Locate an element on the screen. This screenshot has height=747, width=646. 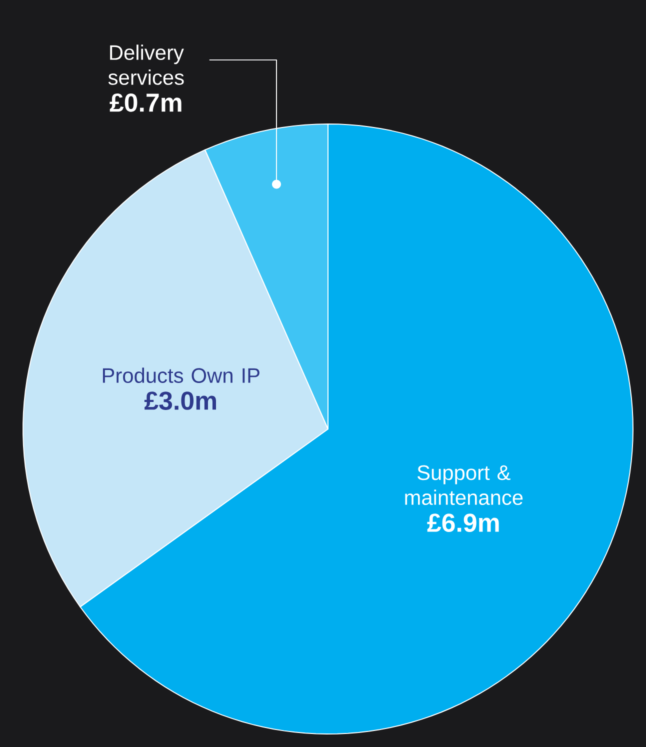
slice-label: Delivery services is located at coordinates (146, 64).